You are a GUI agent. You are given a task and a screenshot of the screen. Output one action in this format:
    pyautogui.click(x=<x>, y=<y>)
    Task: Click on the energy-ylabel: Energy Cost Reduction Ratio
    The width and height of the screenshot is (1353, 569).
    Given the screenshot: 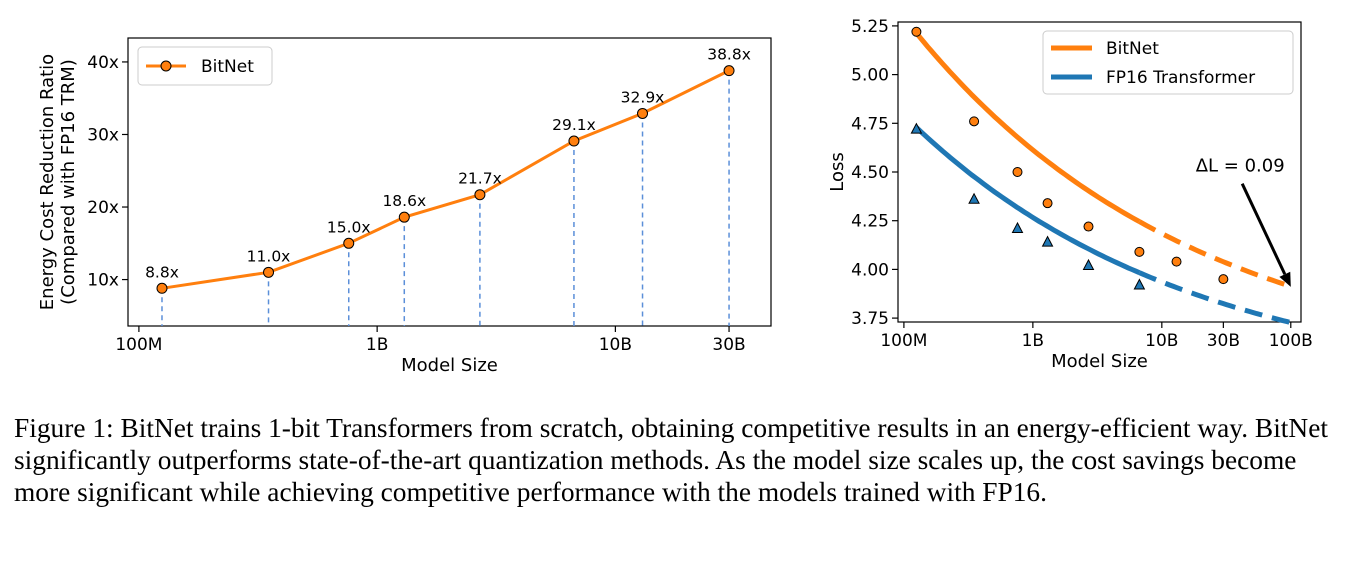 What is the action you would take?
    pyautogui.click(x=47, y=182)
    